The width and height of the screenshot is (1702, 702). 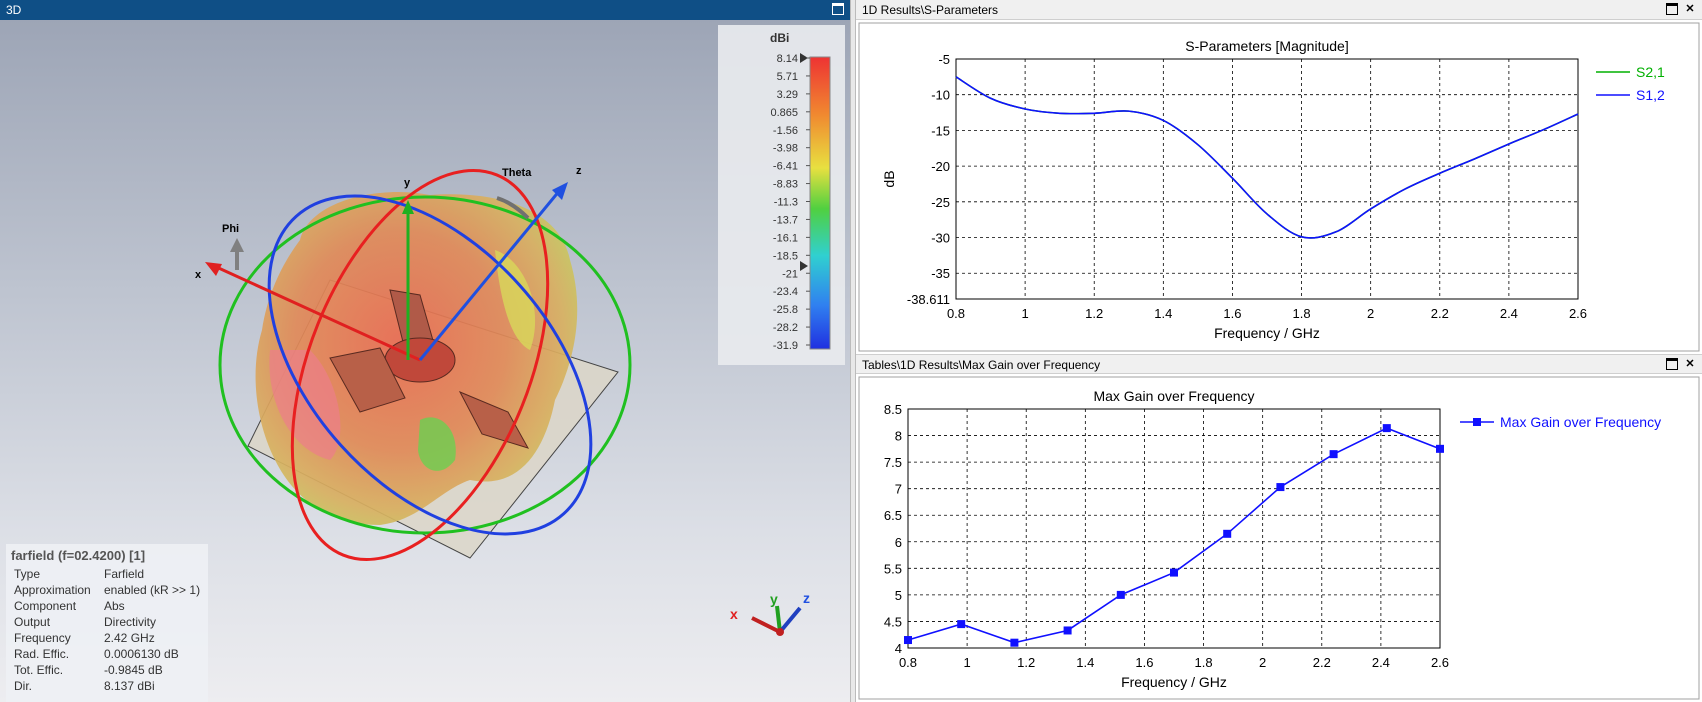 I want to click on y-tick-label: -25, so click(x=940, y=202).